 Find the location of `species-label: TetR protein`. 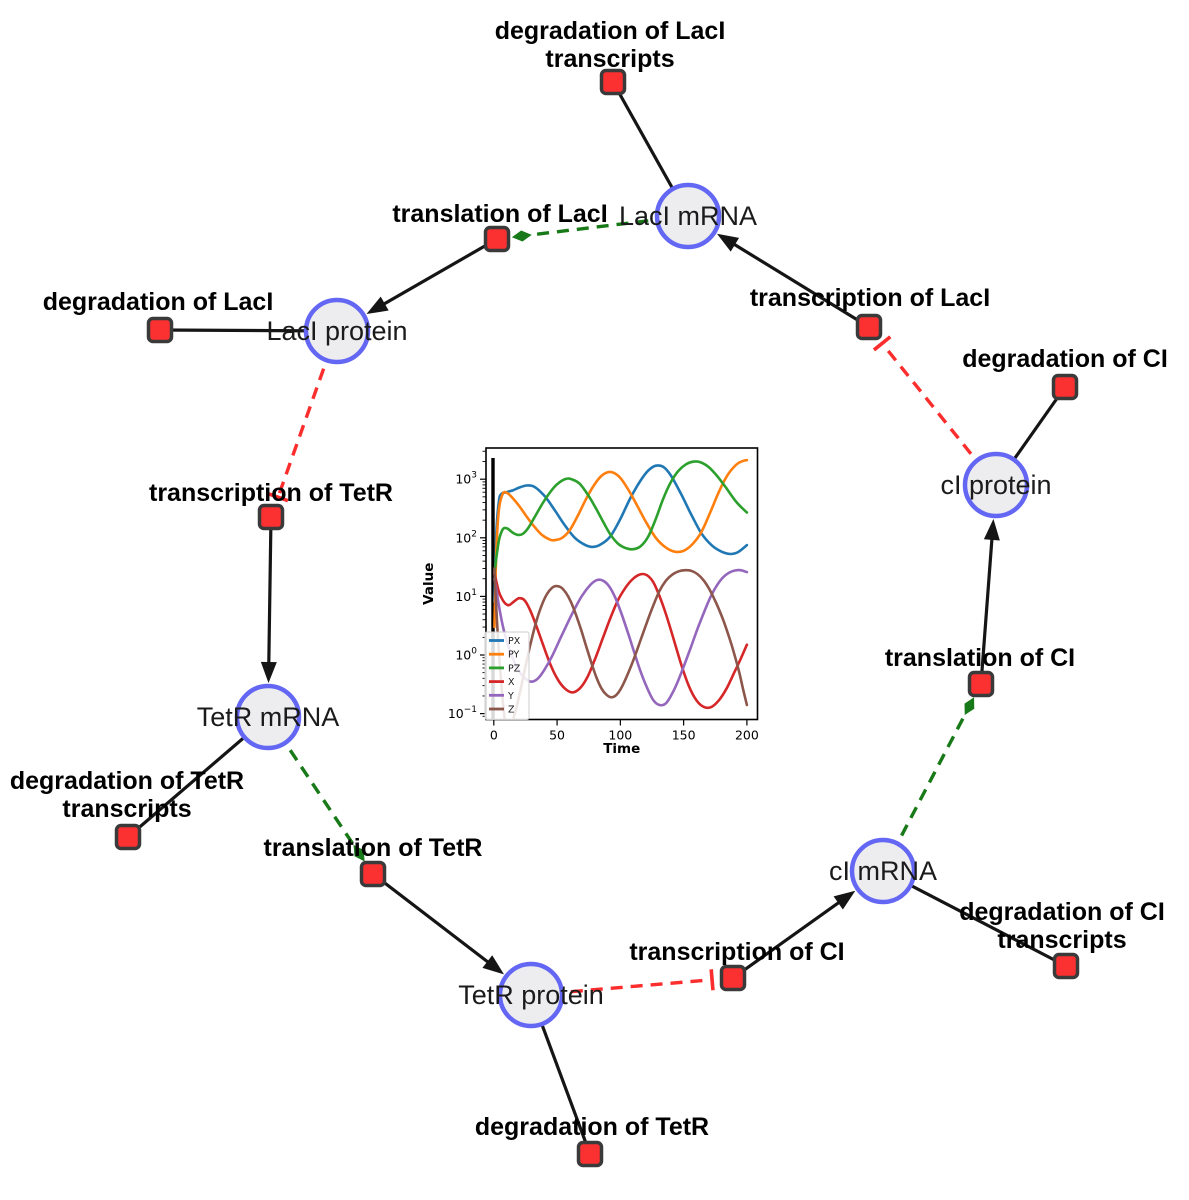

species-label: TetR protein is located at coordinates (531, 995).